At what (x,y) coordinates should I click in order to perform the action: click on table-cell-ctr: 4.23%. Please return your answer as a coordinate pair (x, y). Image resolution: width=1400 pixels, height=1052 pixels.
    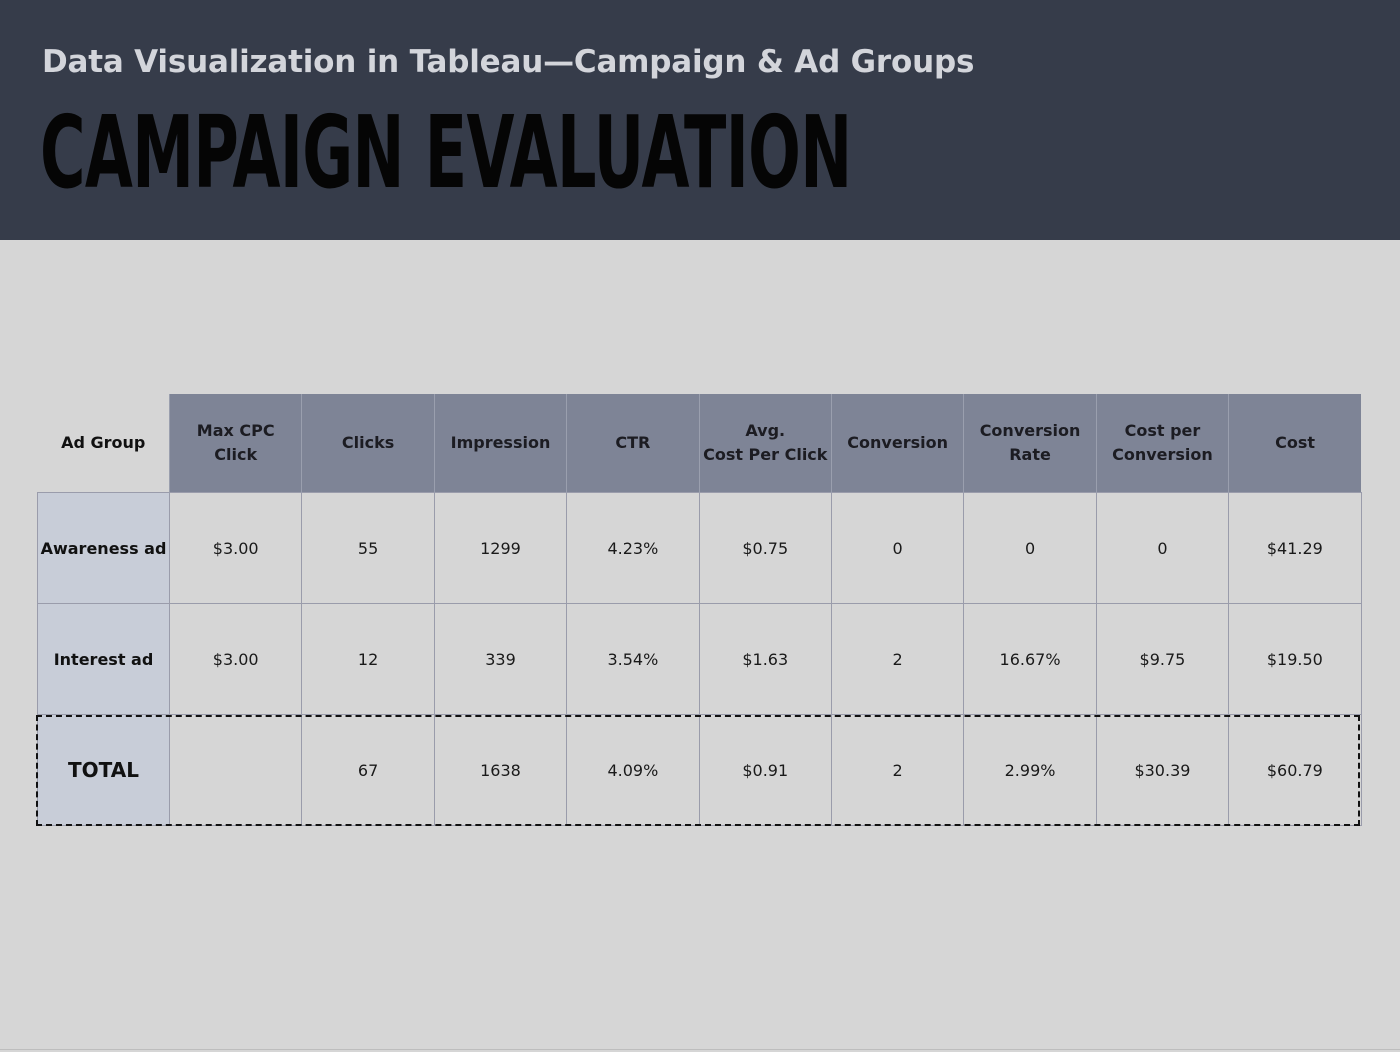
    Looking at the image, I should click on (633, 548).